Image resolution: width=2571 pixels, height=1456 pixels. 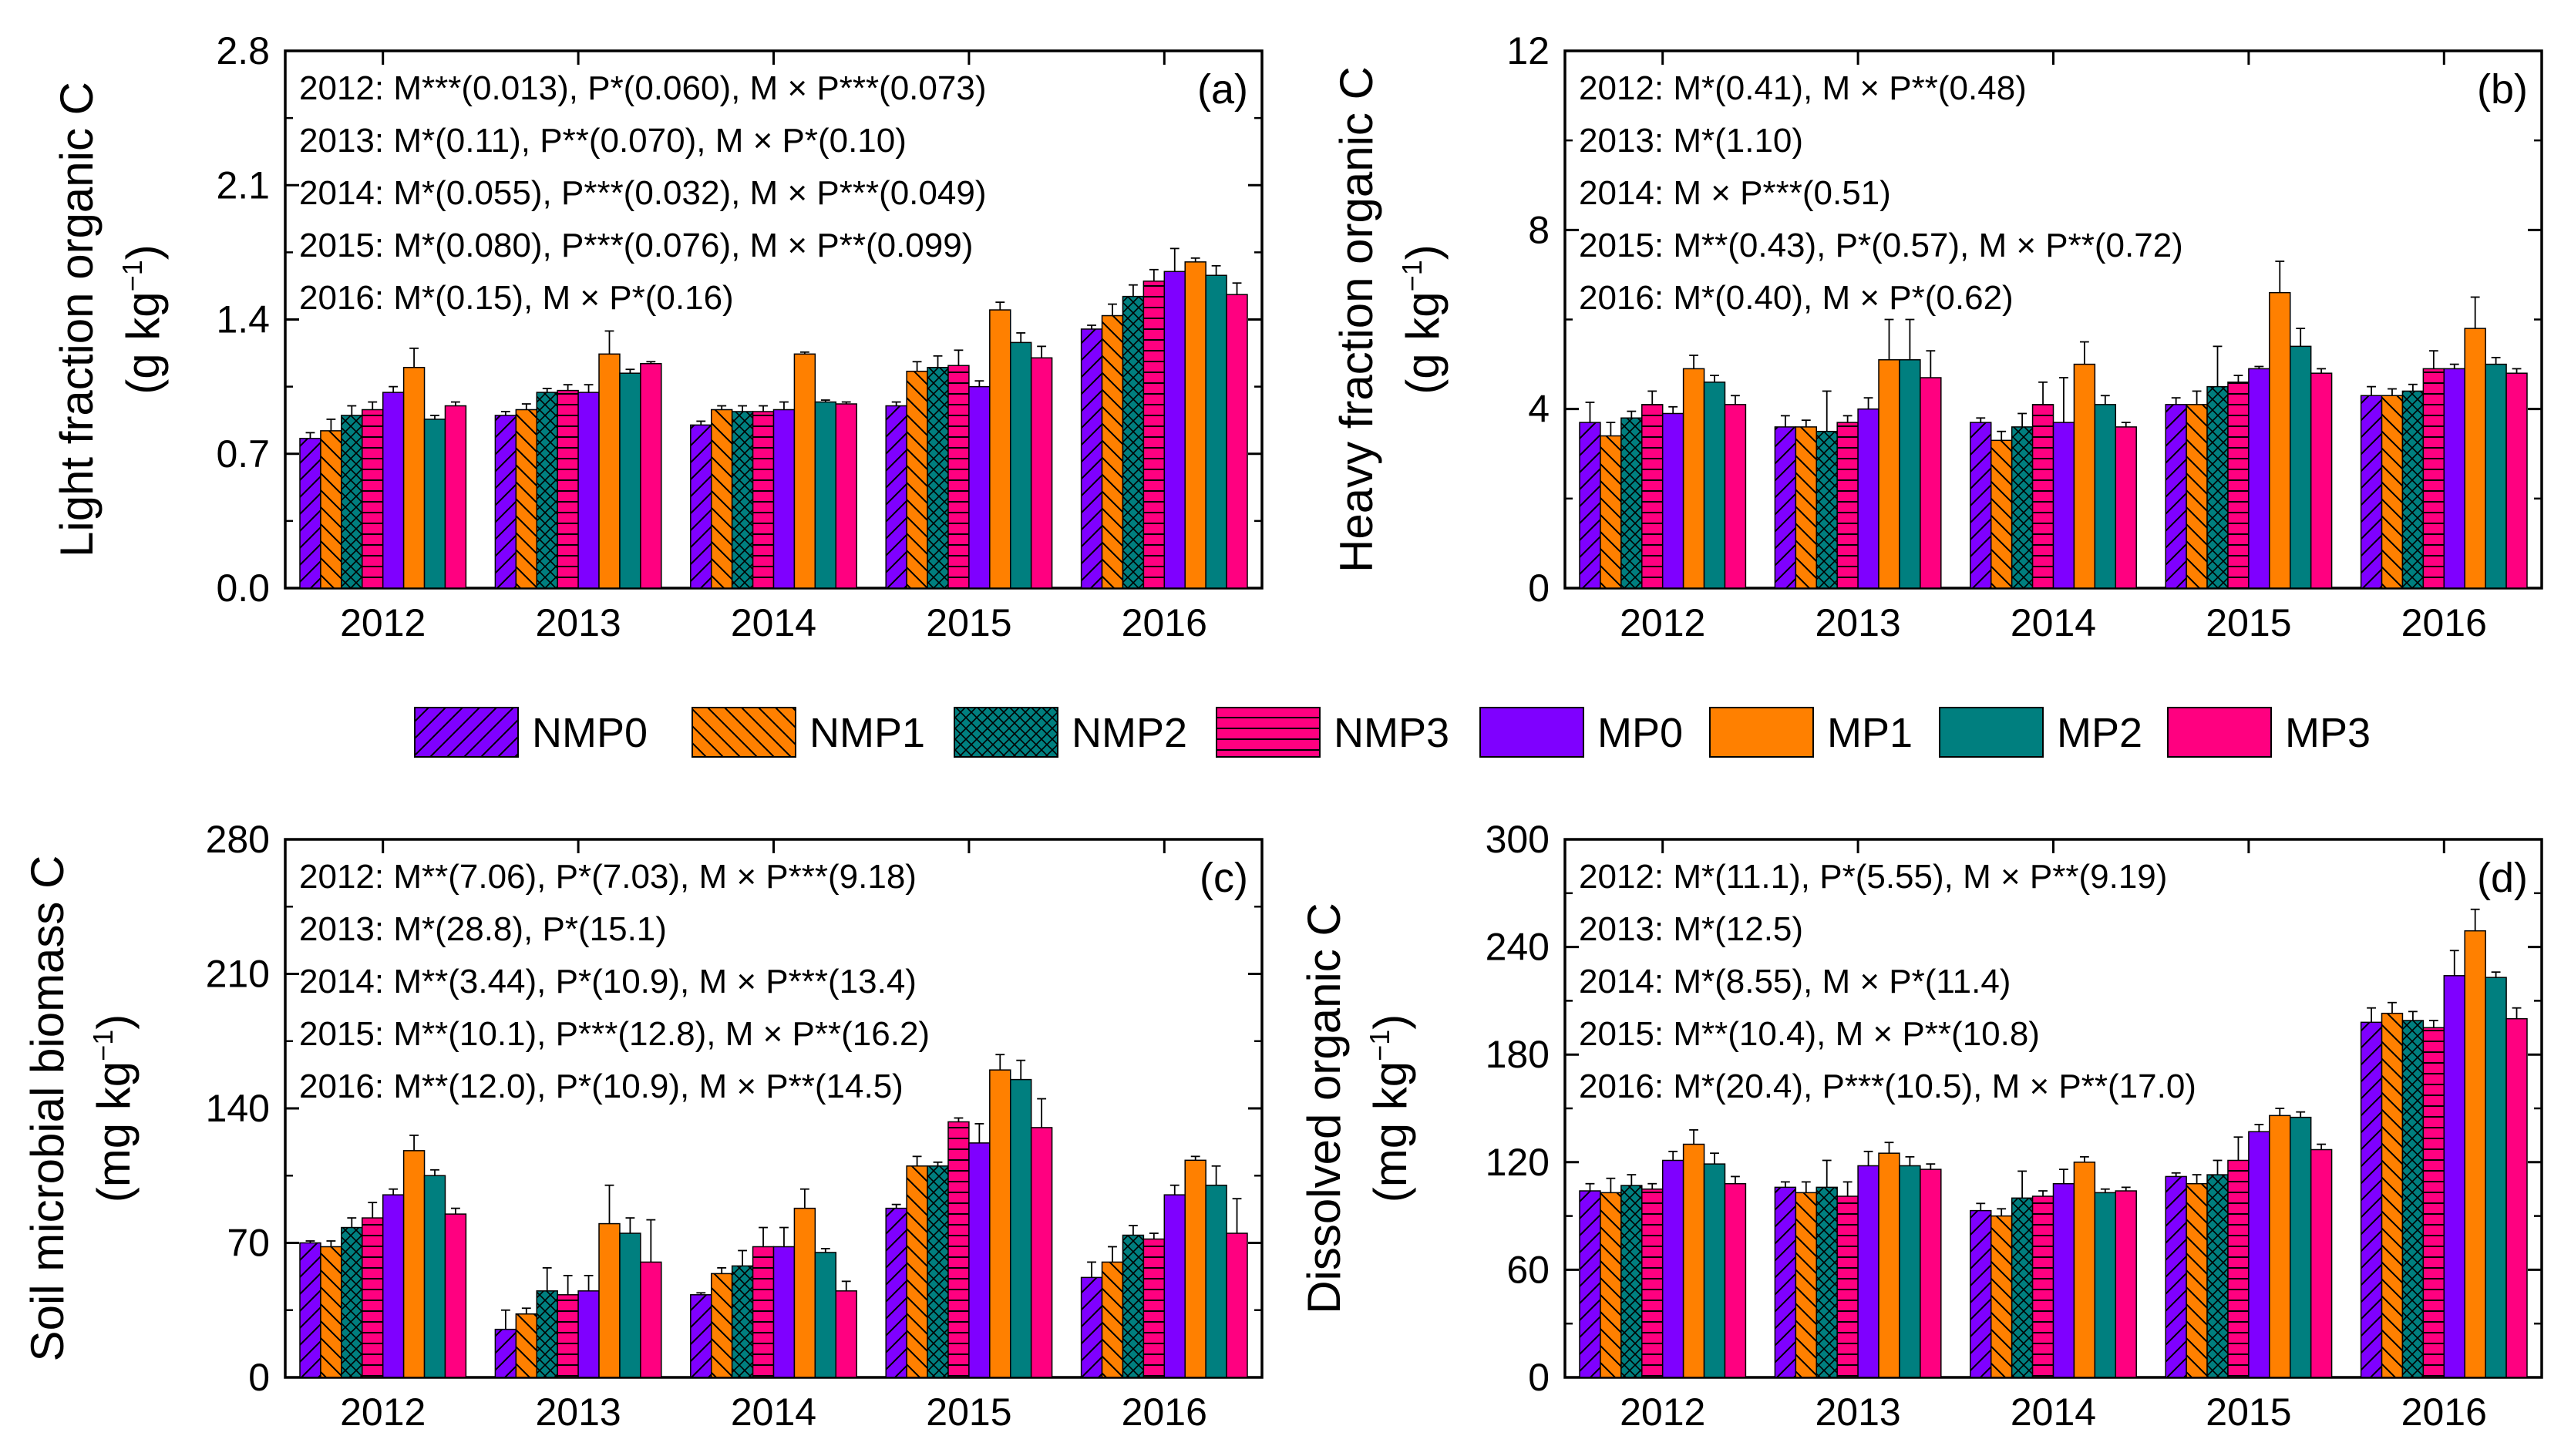 What do you see at coordinates (243, 588) in the screenshot?
I see `y-tick-label: 0.0` at bounding box center [243, 588].